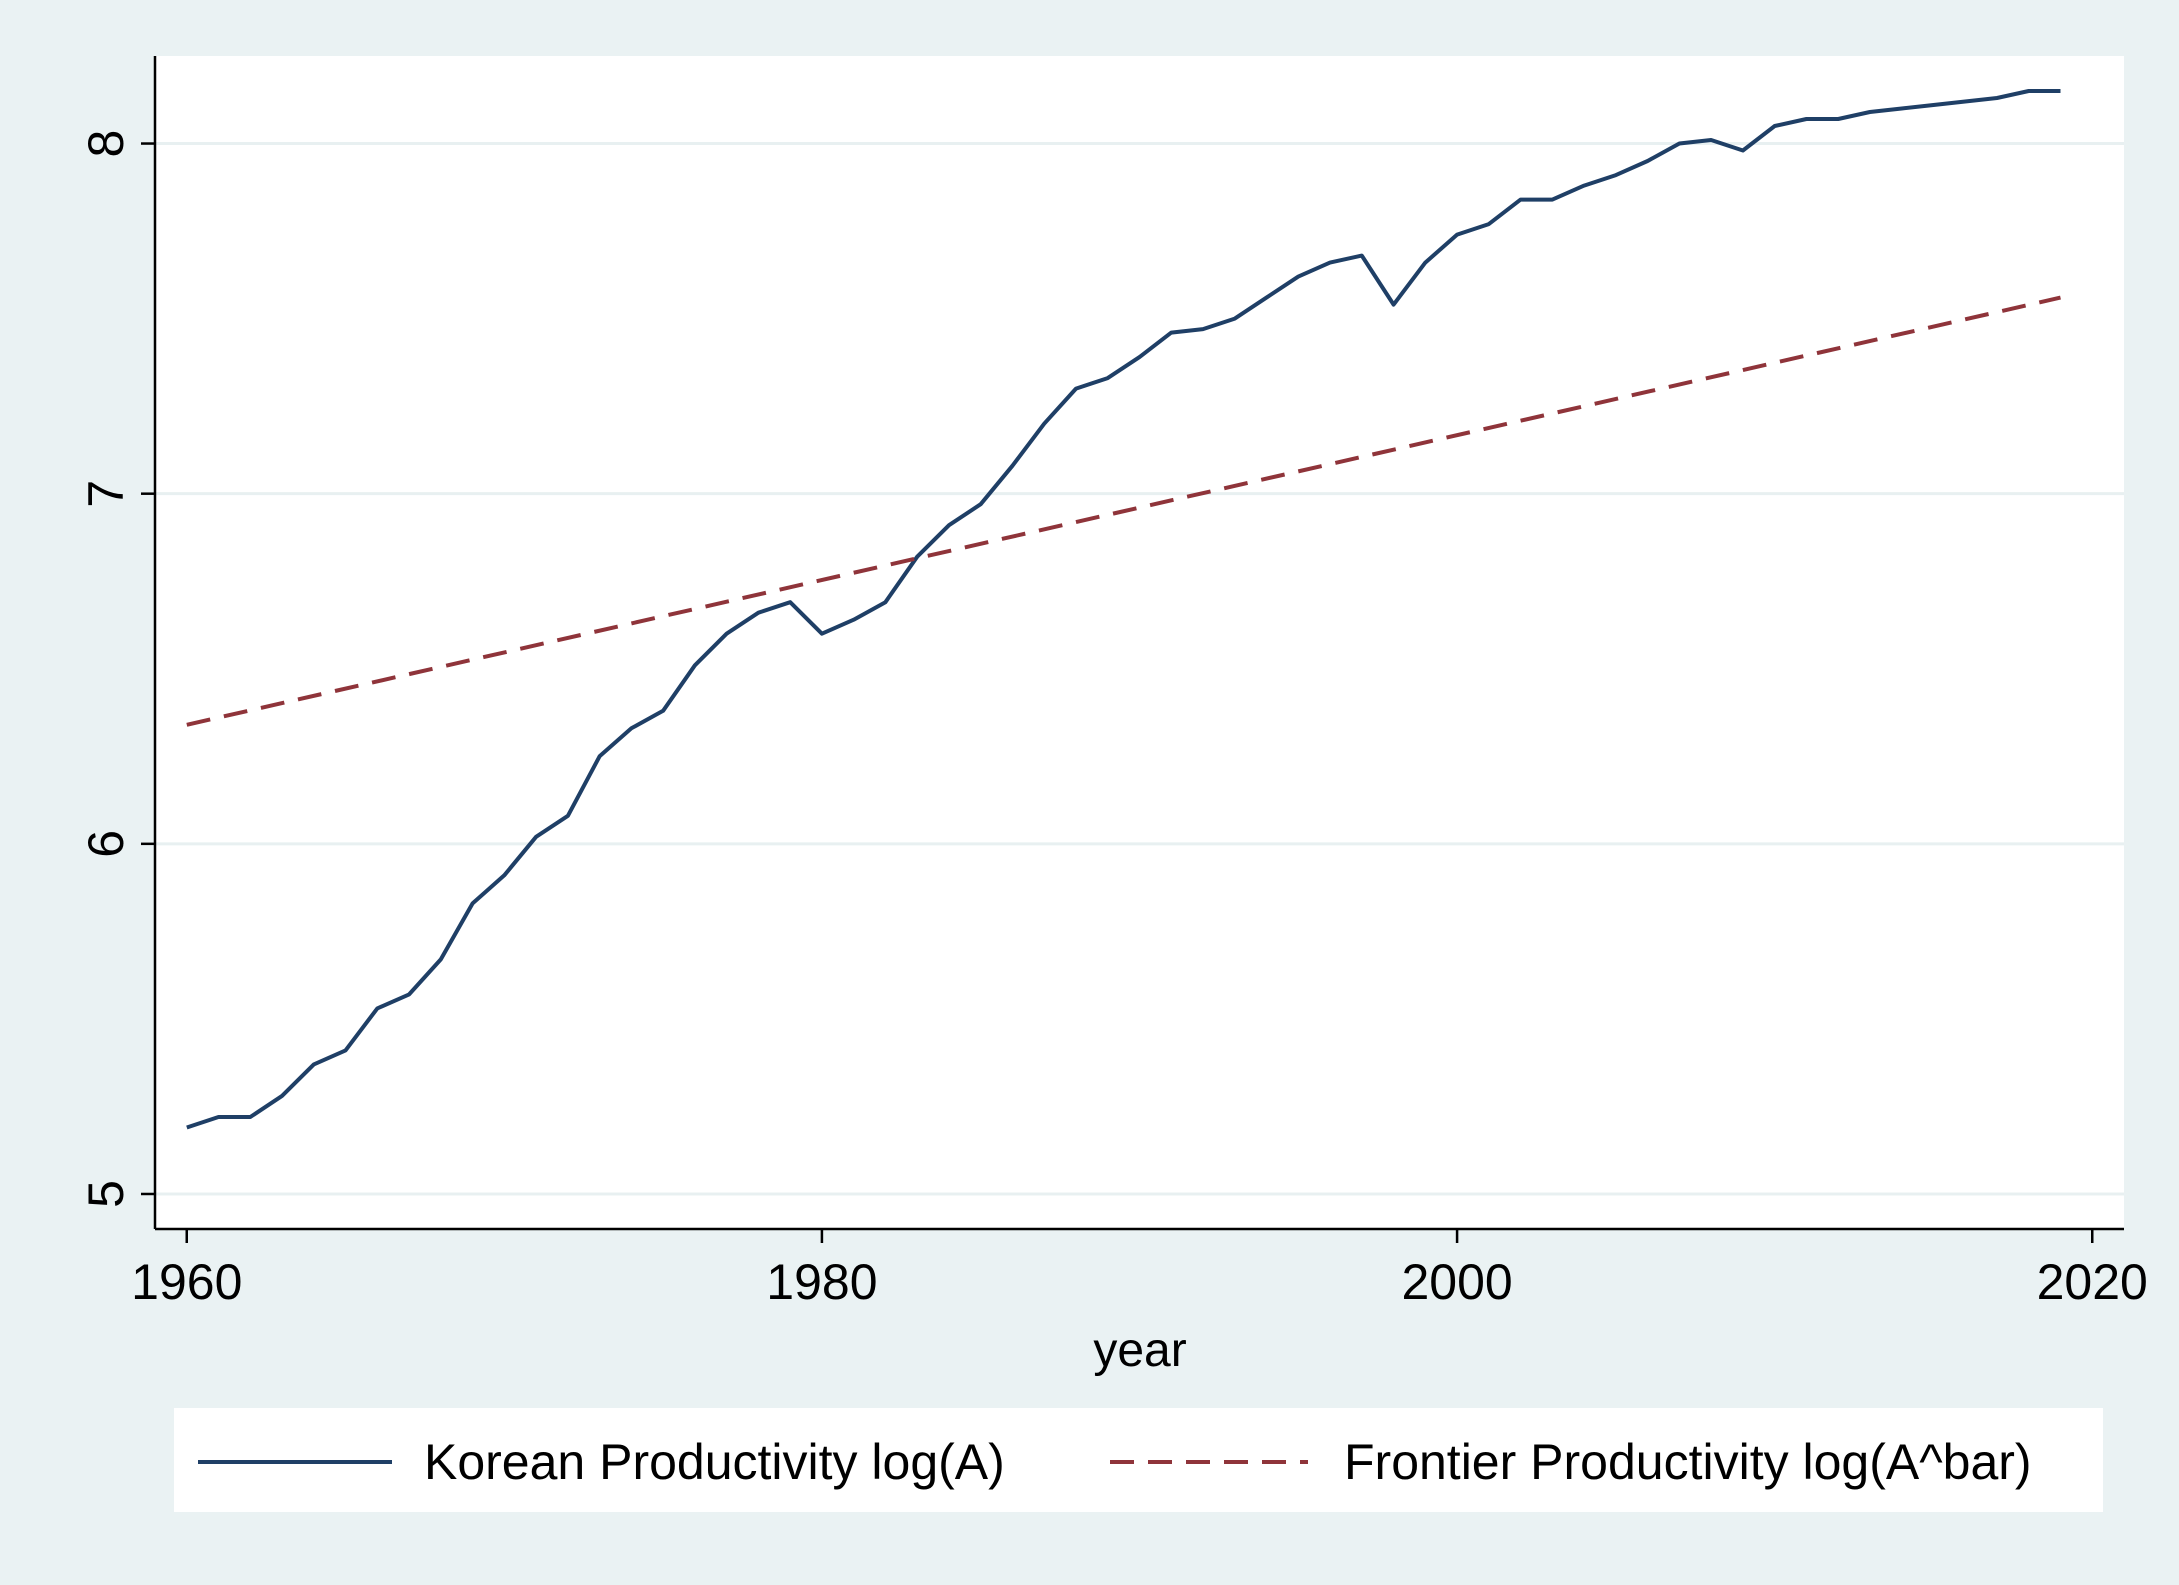 This screenshot has width=2179, height=1585. What do you see at coordinates (1139, 1350) in the screenshot?
I see `x-axis-label: year` at bounding box center [1139, 1350].